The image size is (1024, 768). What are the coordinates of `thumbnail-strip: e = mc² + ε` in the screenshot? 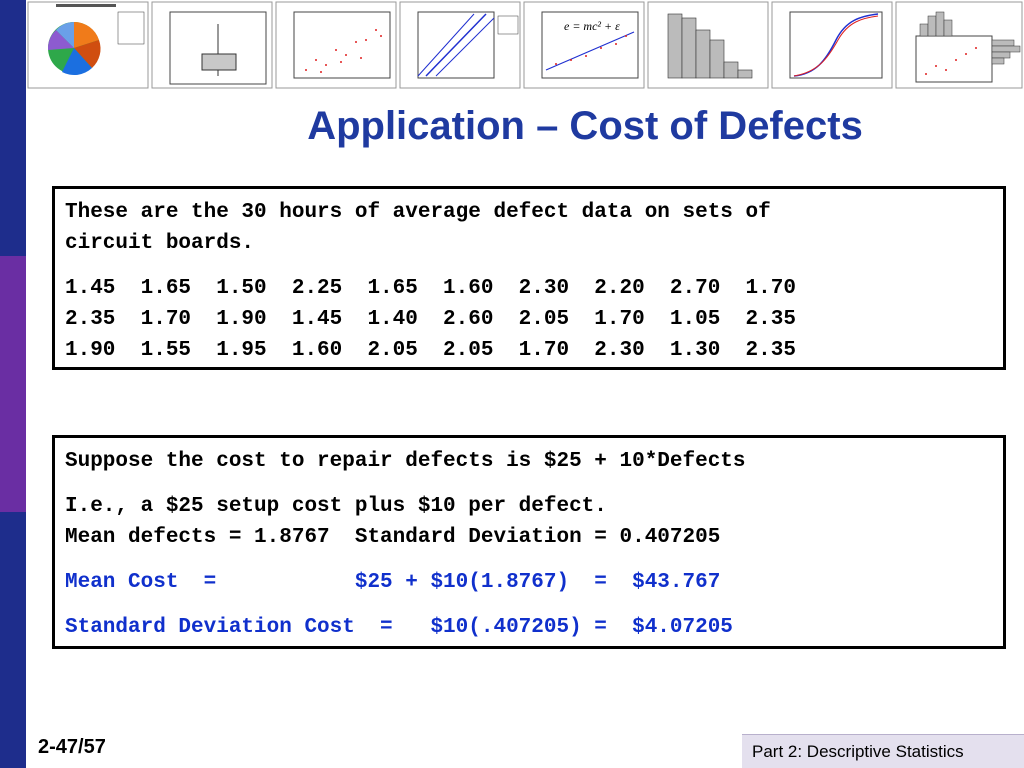 It's located at (525, 45).